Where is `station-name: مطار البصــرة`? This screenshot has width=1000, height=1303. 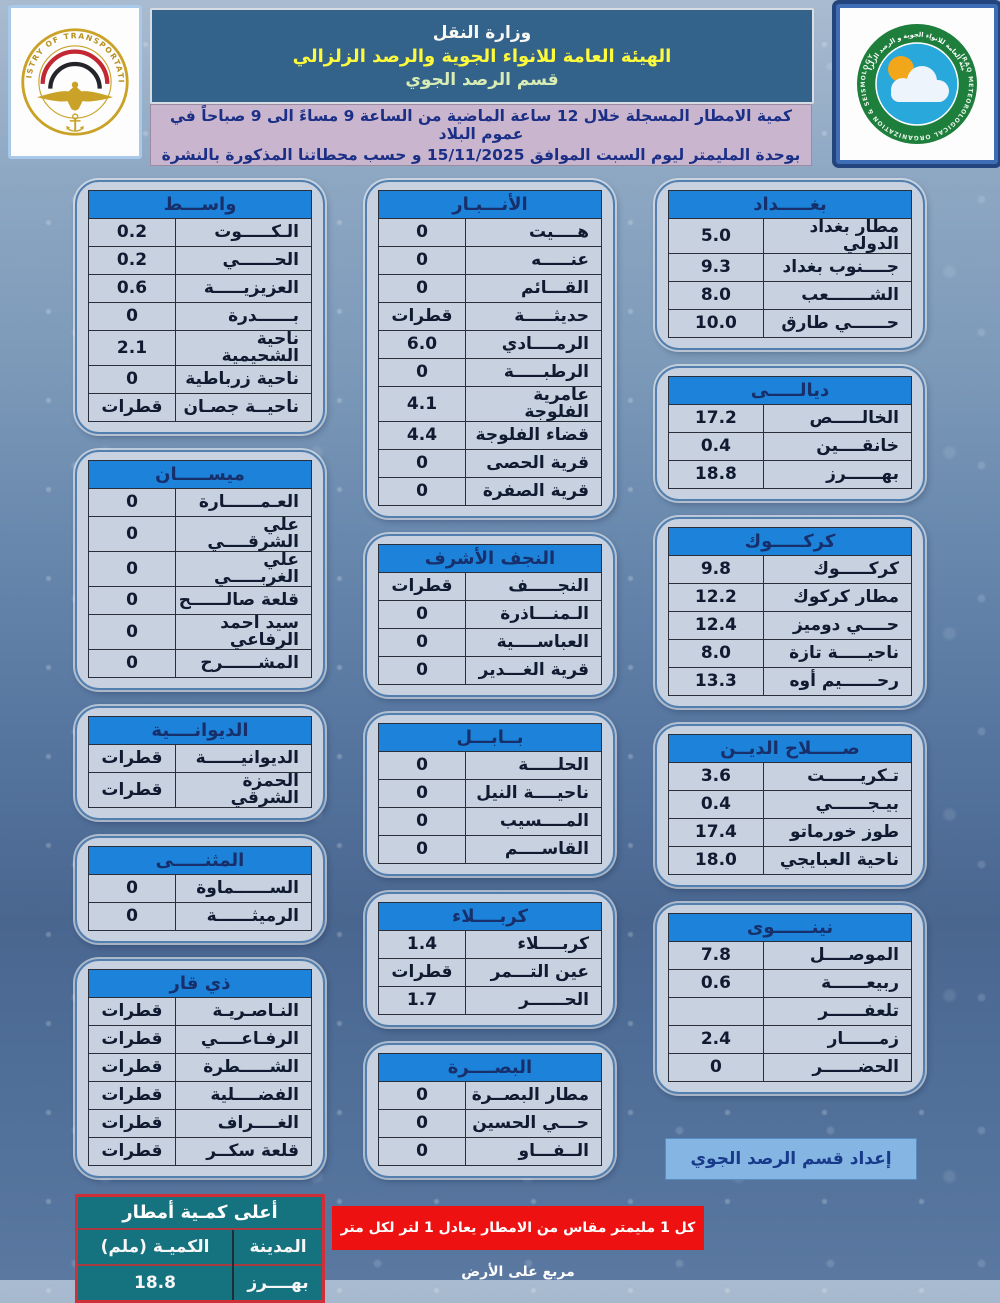
station-name: مطار البصــرة is located at coordinates (533, 1095).